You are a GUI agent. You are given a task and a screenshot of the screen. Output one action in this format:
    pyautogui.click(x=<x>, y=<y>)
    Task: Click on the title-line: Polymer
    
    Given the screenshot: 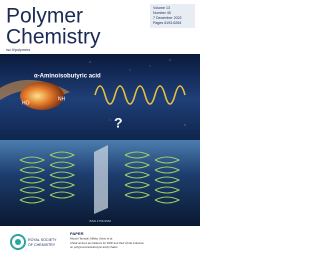 What is the action you would take?
    pyautogui.click(x=44, y=16)
    